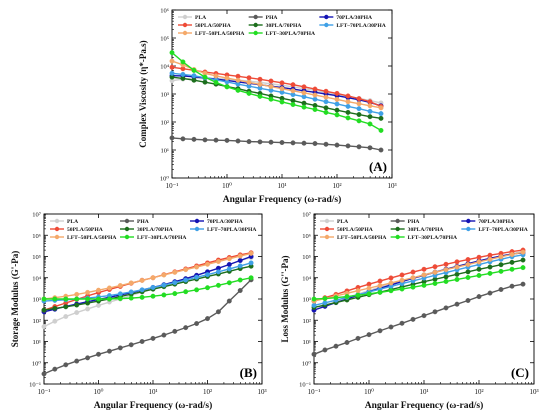 This screenshot has height=416, width=550. Describe the element at coordinates (161, 238) in the screenshot. I see `legend-label: LFT–30PLA/70PHA` at that location.